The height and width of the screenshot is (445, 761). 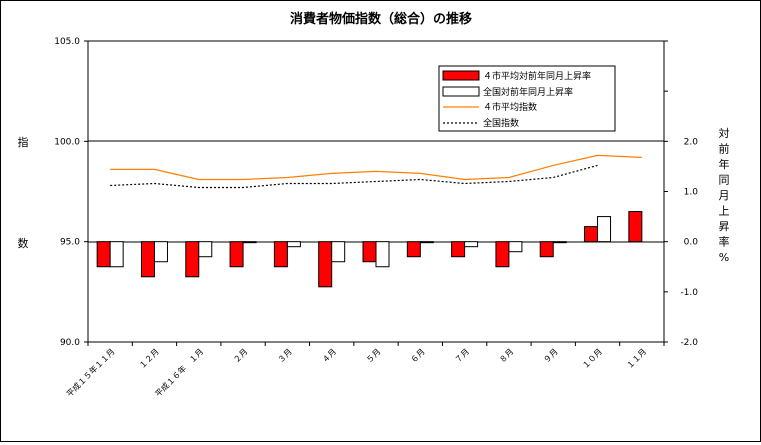 What do you see at coordinates (724, 164) in the screenshot?
I see `right-axis-label-char: 年` at bounding box center [724, 164].